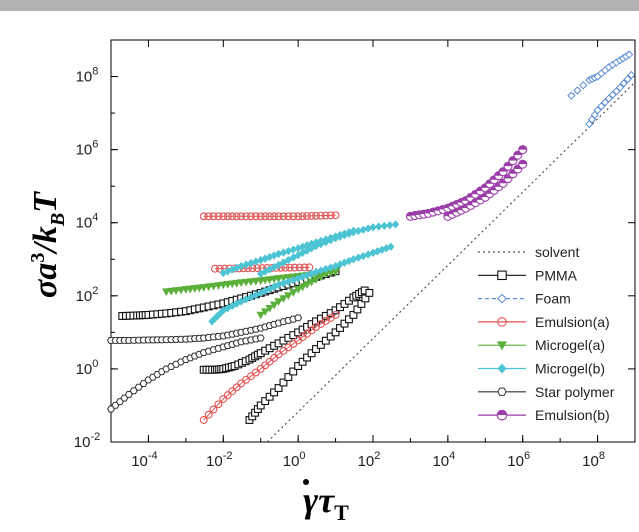 Image resolution: width=639 pixels, height=532 pixels. What do you see at coordinates (553, 299) in the screenshot?
I see `legend-label: Foam` at bounding box center [553, 299].